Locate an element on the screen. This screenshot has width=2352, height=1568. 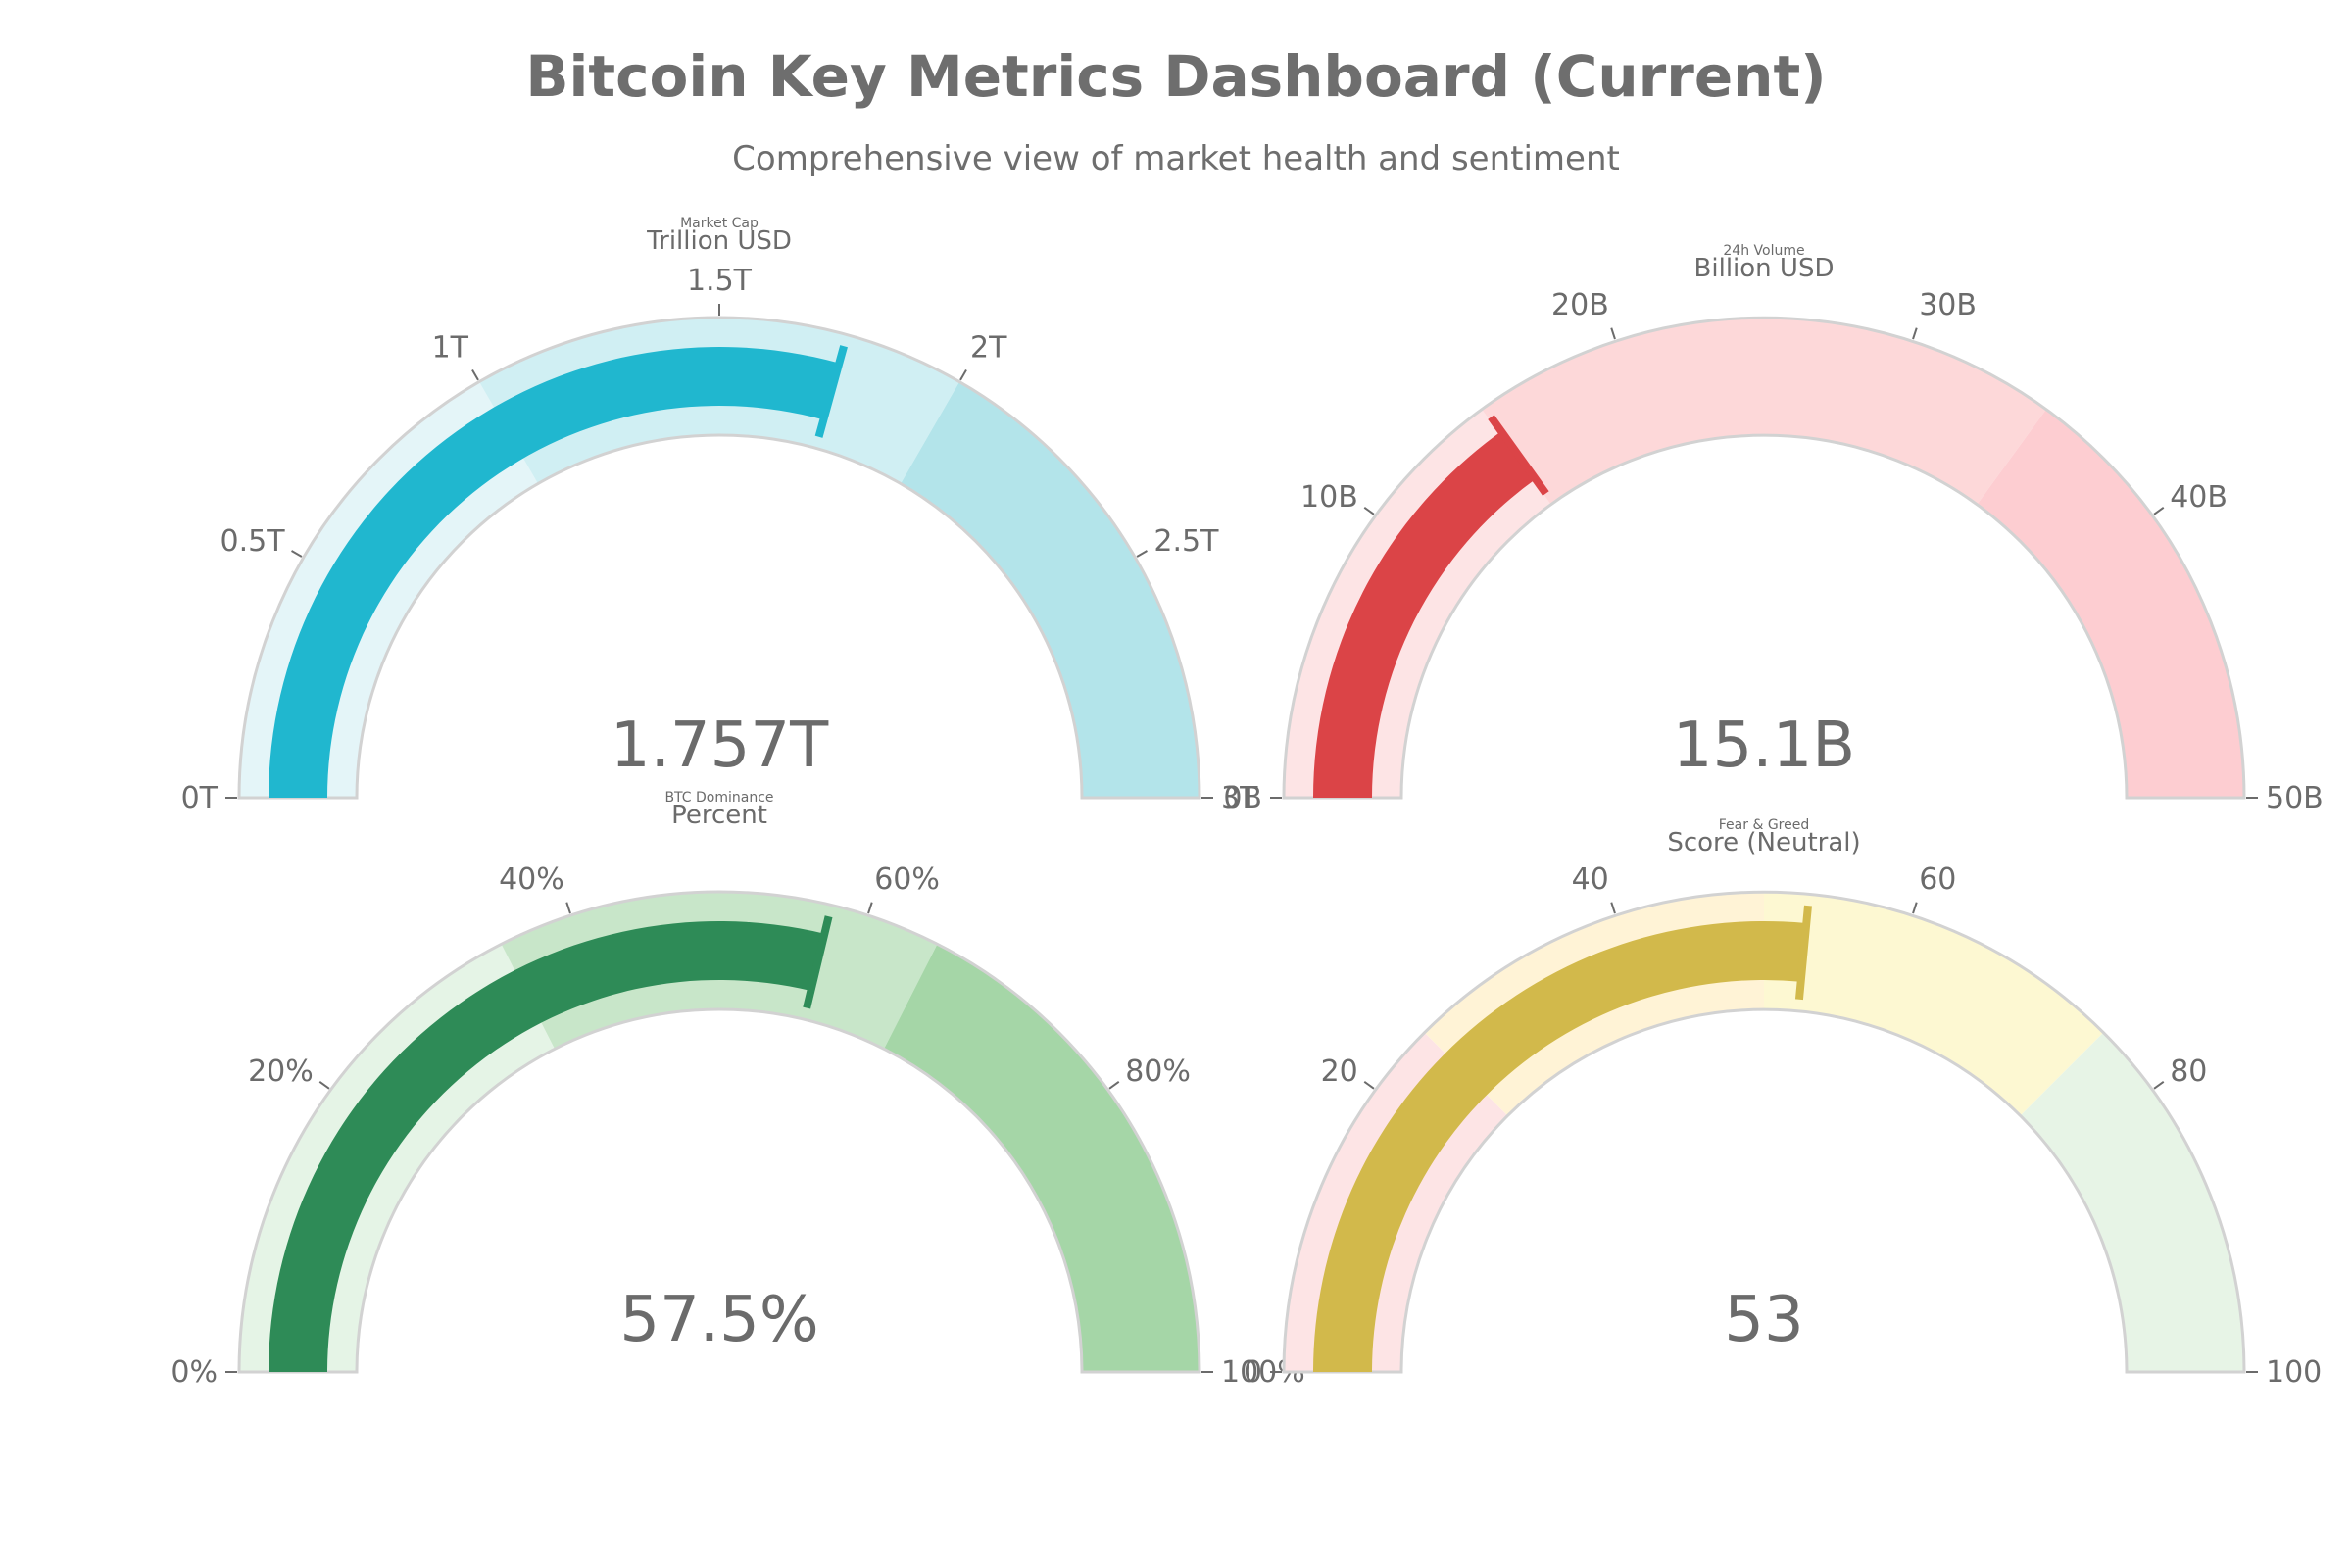
gauge-value-label: 1.757T is located at coordinates (720, 746).